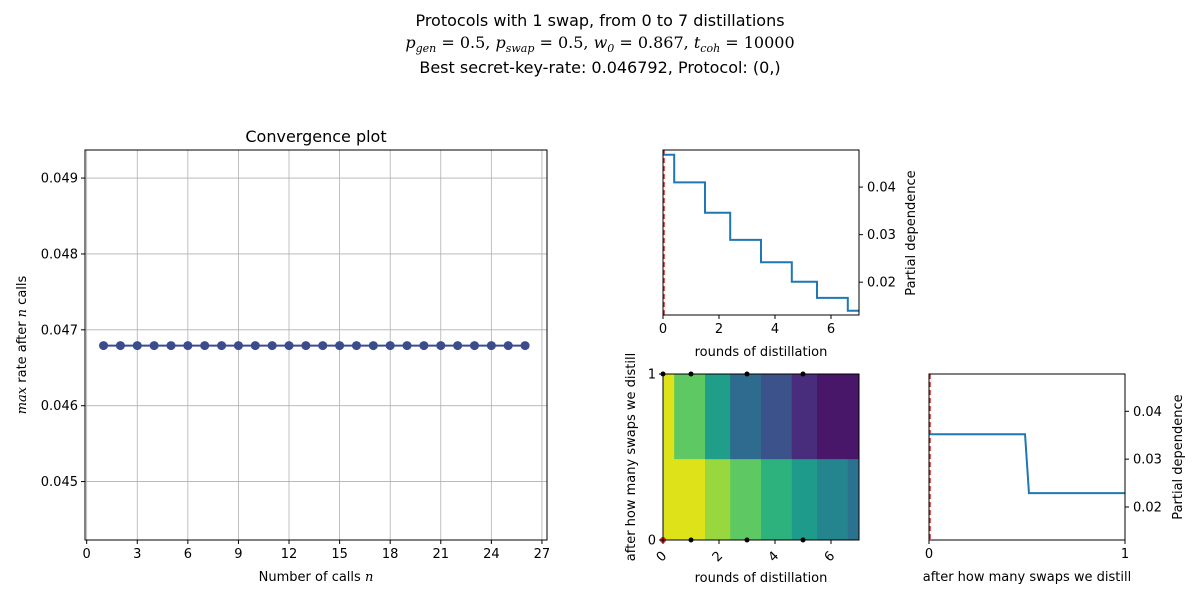 The height and width of the screenshot is (600, 1200). What do you see at coordinates (500, 42) in the screenshot?
I see `p-swap-symbol: p` at bounding box center [500, 42].